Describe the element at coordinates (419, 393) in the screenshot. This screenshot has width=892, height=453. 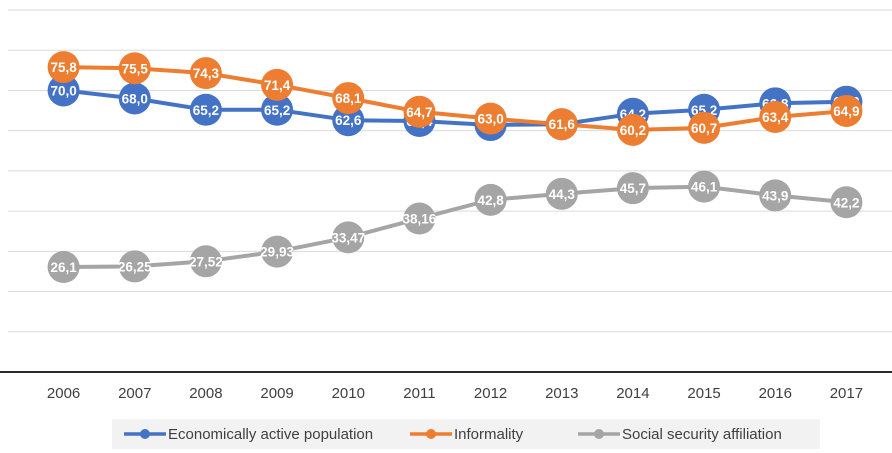
I see `x-tick-label: 2011` at that location.